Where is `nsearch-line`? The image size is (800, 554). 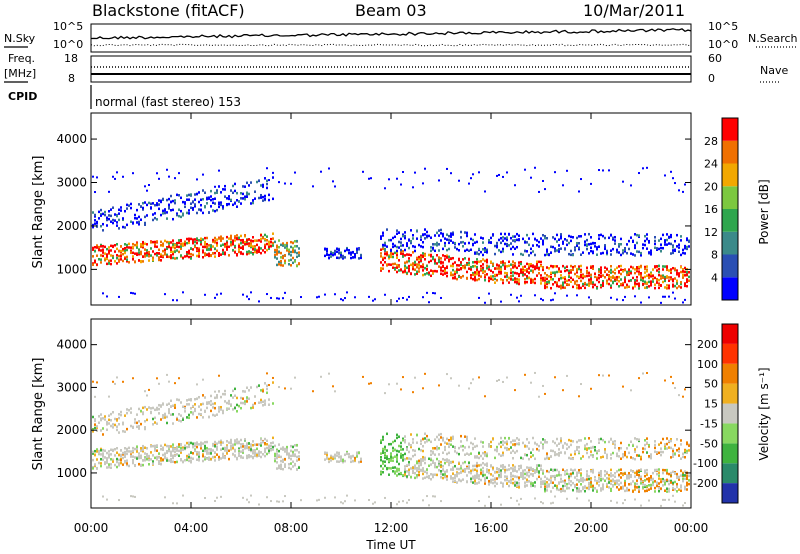
nsearch-line is located at coordinates (391, 45).